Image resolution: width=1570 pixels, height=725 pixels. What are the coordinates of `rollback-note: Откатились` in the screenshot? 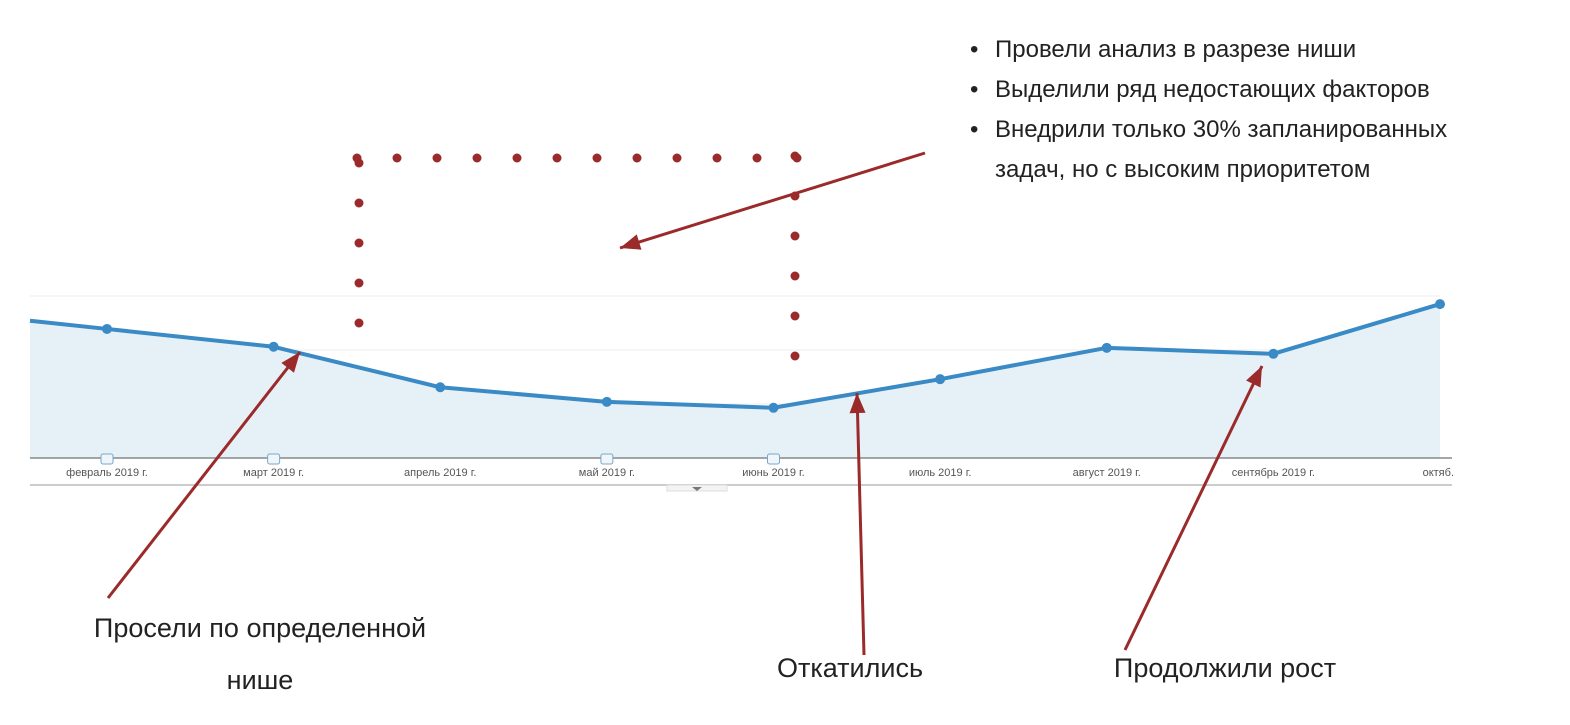 It's located at (850, 668).